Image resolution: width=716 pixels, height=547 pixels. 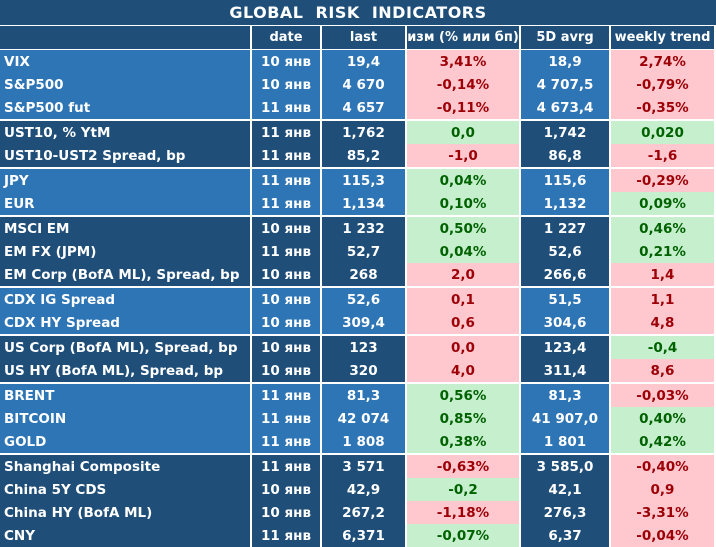 What do you see at coordinates (364, 441) in the screenshot?
I see `row-last: 1 808` at bounding box center [364, 441].